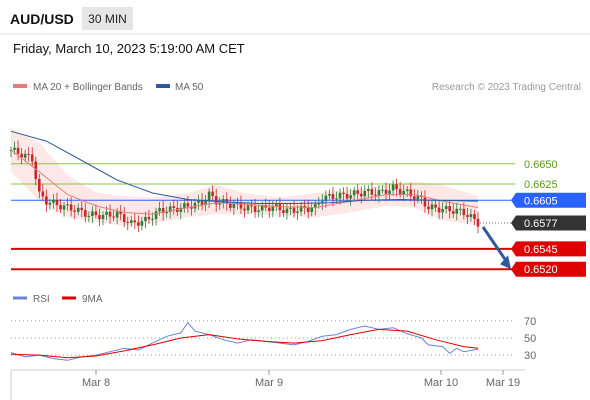 This screenshot has width=590, height=400. What do you see at coordinates (541, 185) in the screenshot?
I see `price-tag-0-6625: 0.6625` at bounding box center [541, 185].